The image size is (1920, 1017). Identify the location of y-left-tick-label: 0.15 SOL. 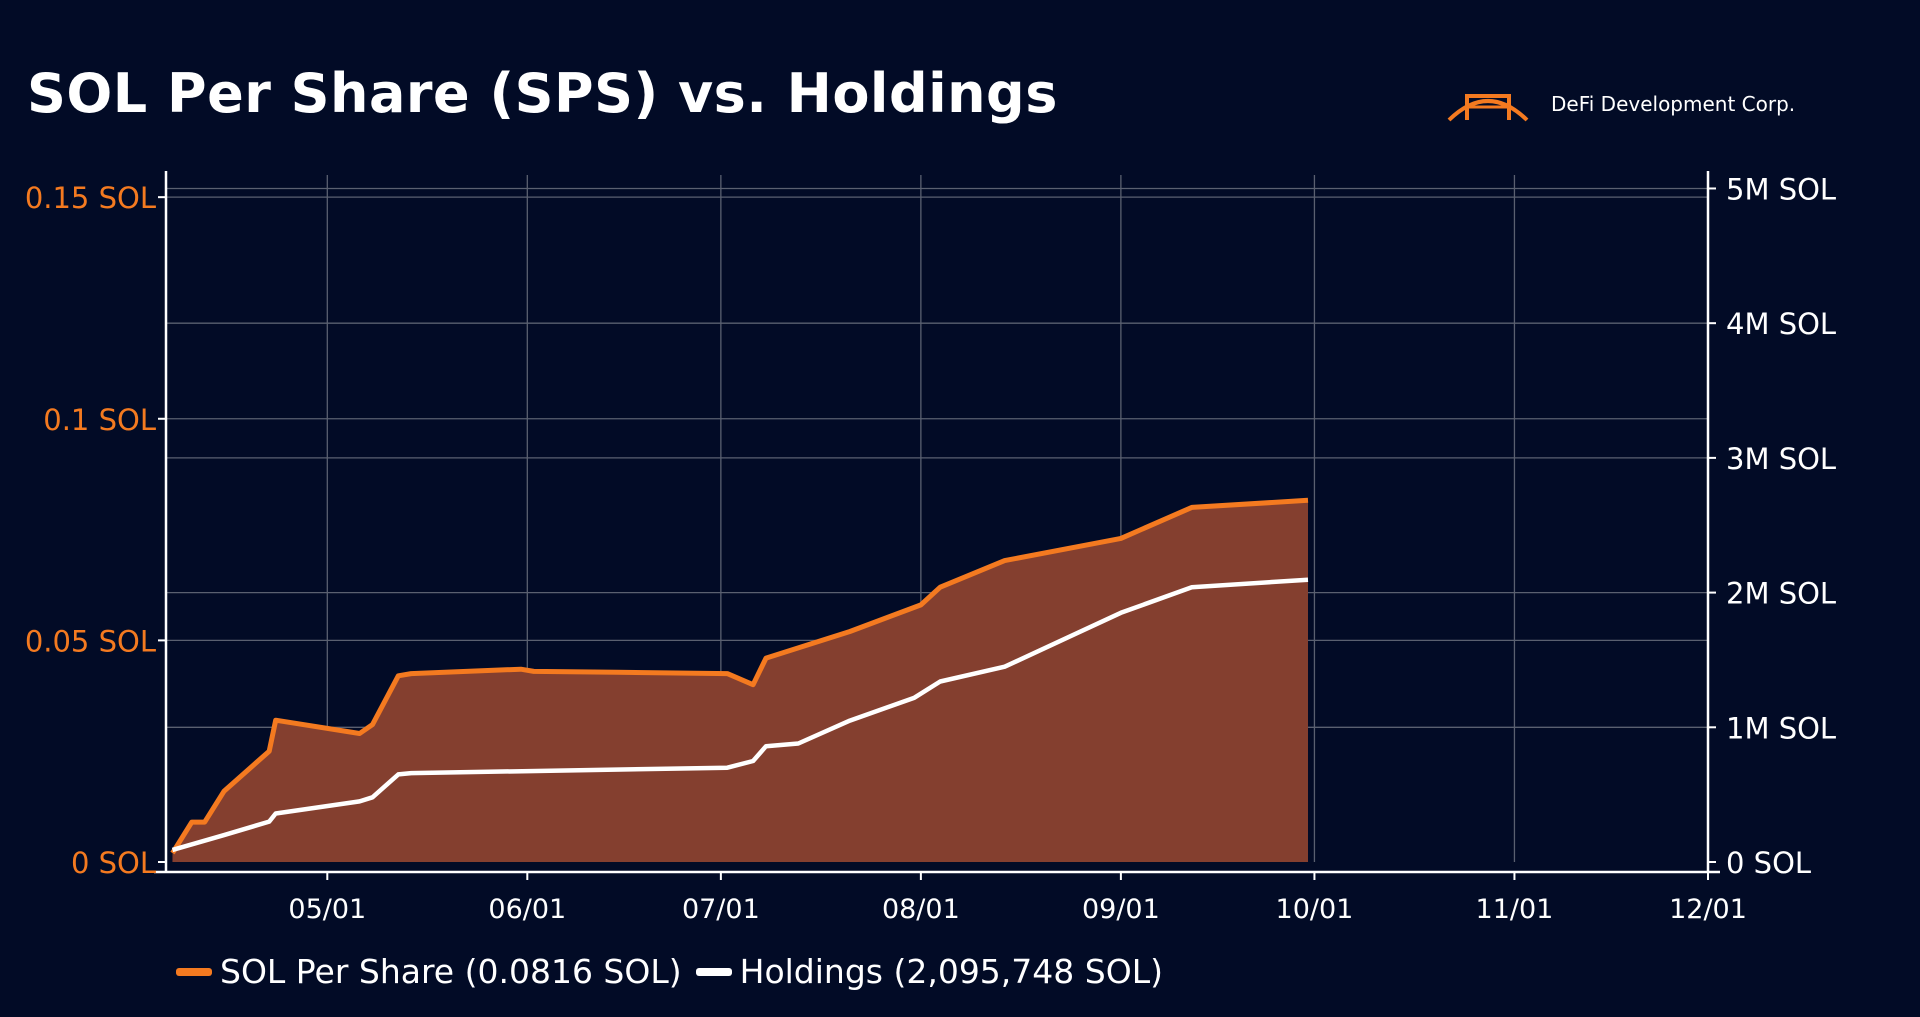
(90, 198).